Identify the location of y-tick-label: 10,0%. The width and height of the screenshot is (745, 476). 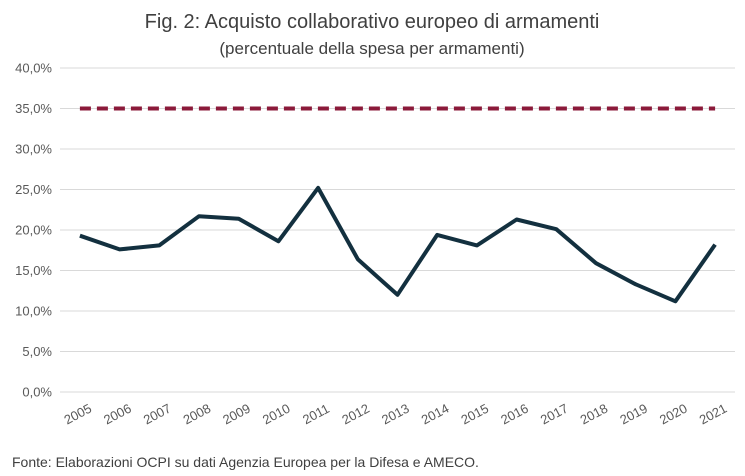
(33, 311).